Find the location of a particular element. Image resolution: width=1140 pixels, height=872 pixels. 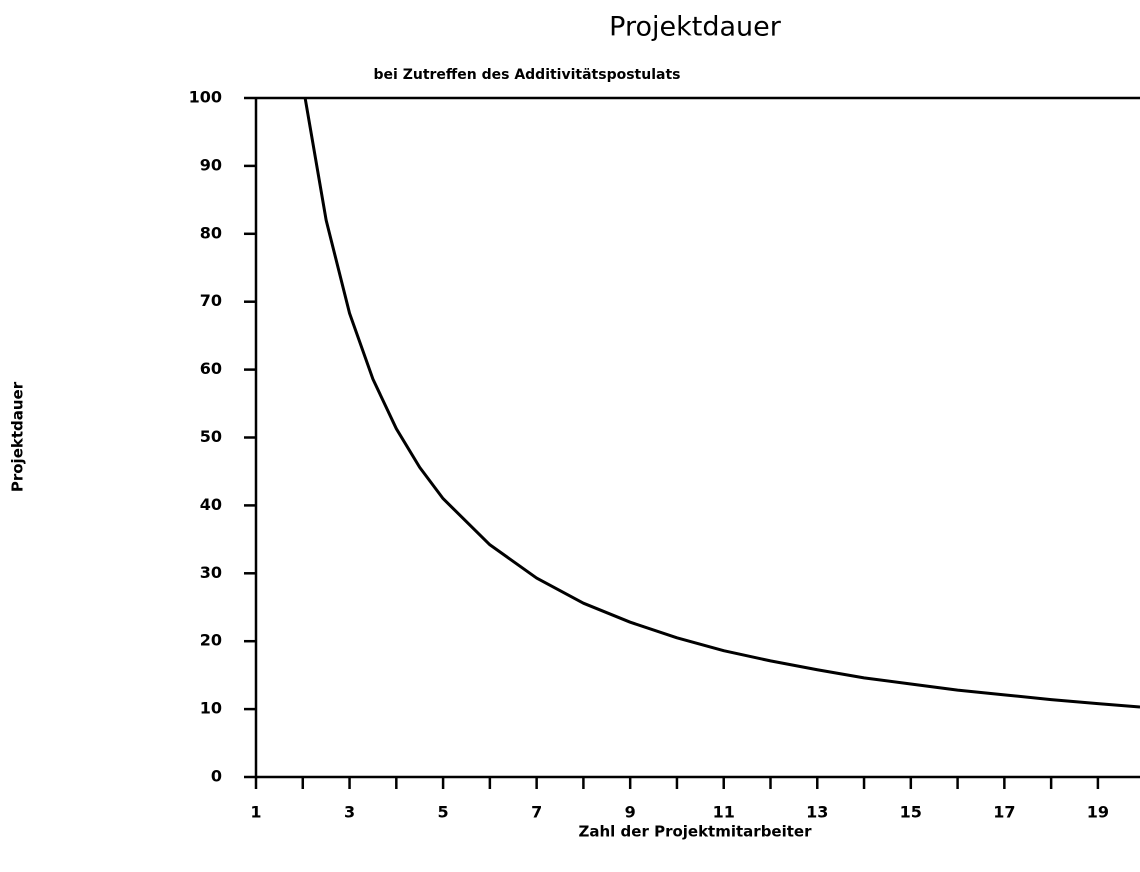

y-tick-label: 40 is located at coordinates (211, 504).